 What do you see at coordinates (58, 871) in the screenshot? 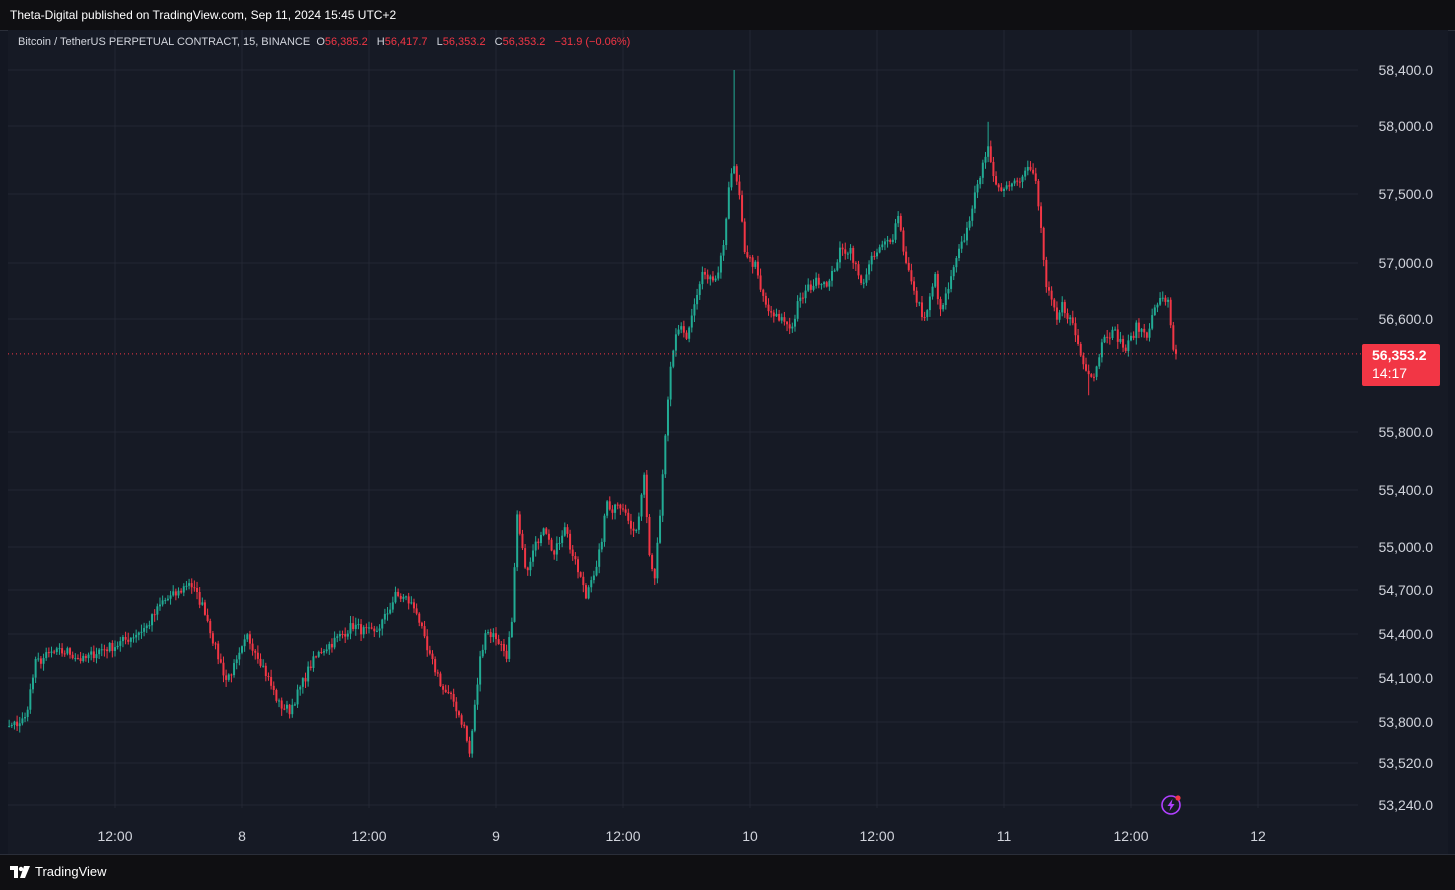
I see `tradingview-brand: TradingView` at bounding box center [58, 871].